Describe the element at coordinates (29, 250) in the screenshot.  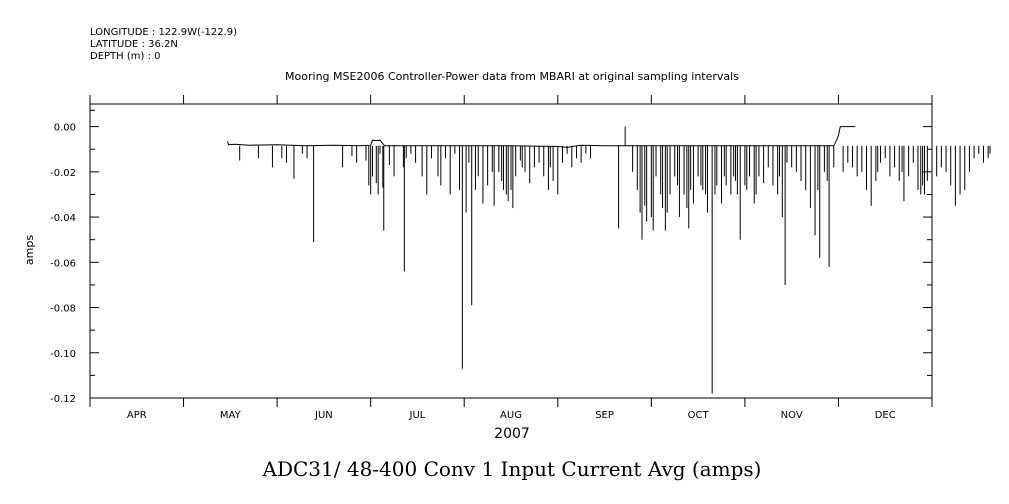
I see `y-axis-label: amps` at that location.